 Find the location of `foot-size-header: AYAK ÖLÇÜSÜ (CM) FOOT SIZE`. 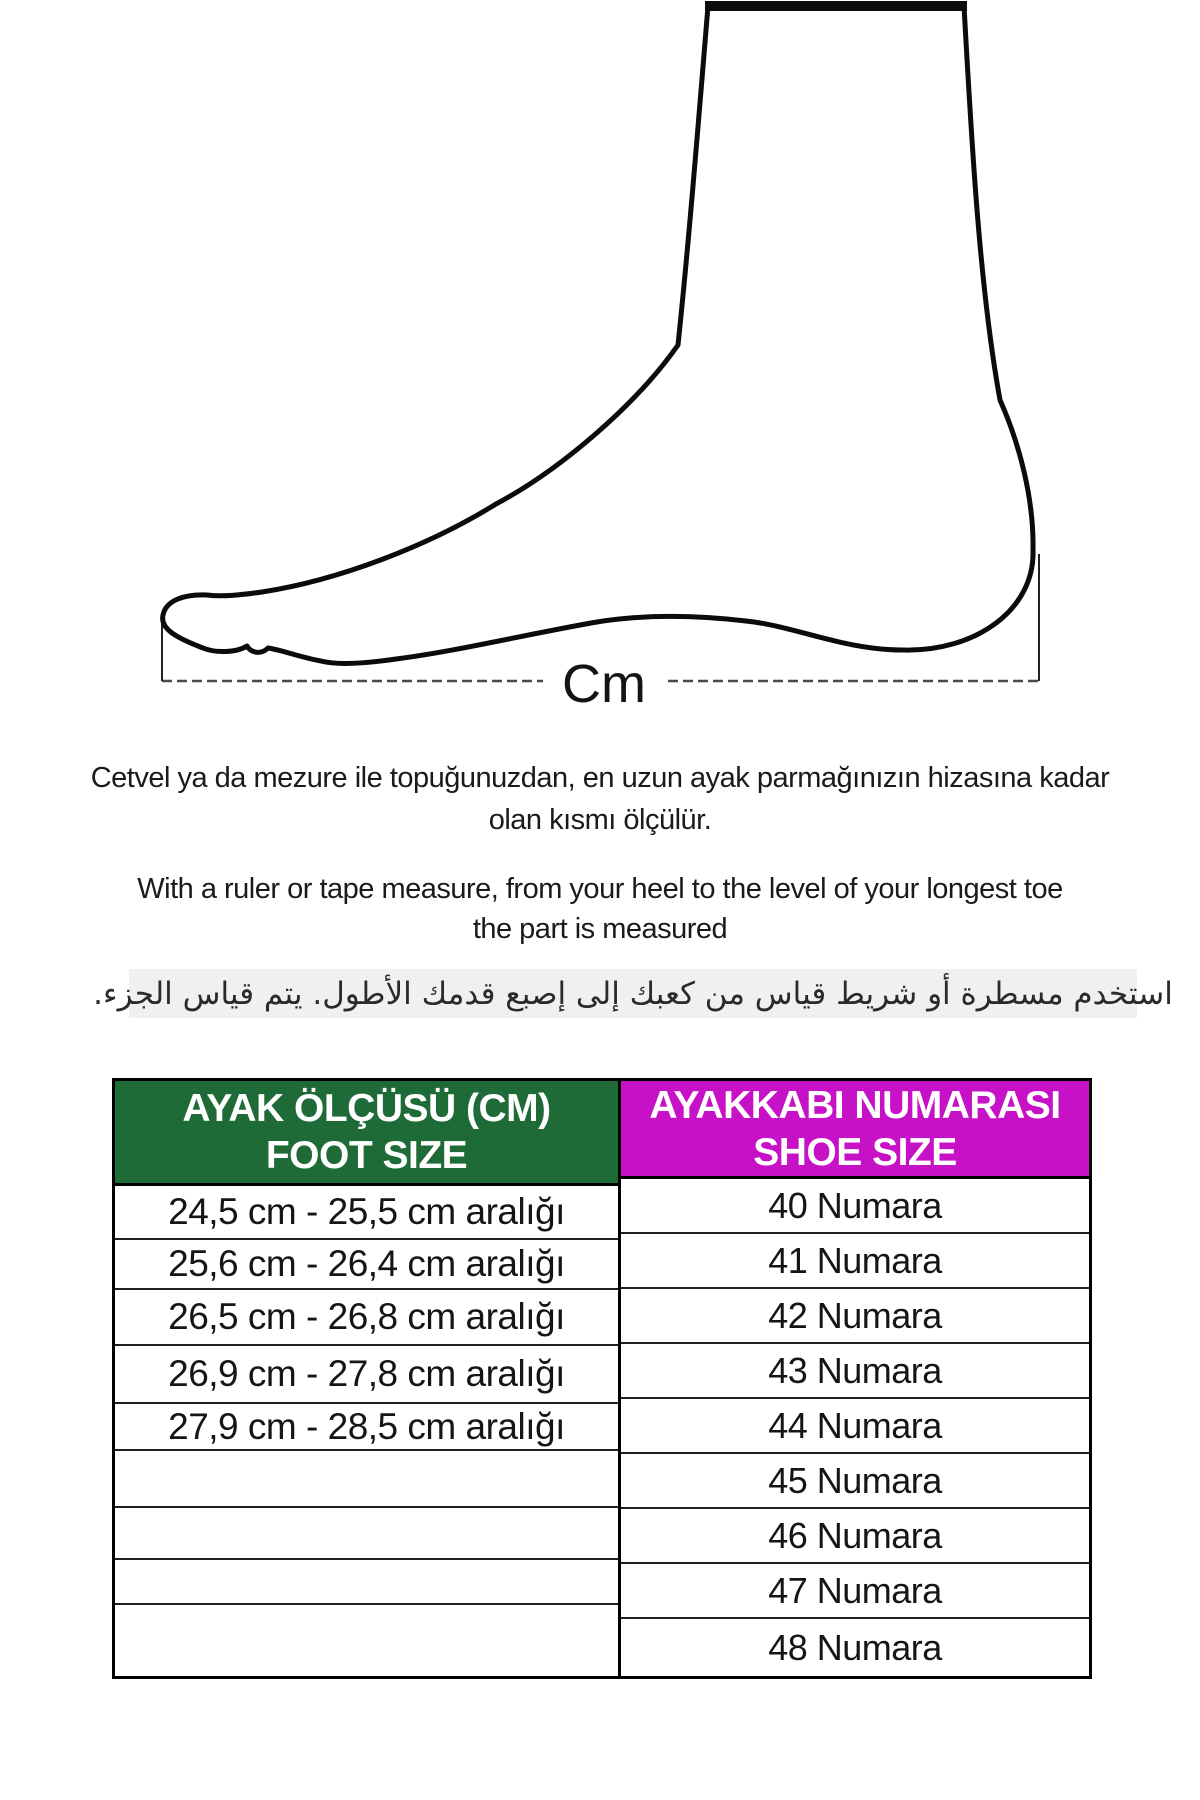

foot-size-header: AYAK ÖLÇÜSÜ (CM) FOOT SIZE is located at coordinates (366, 1133).